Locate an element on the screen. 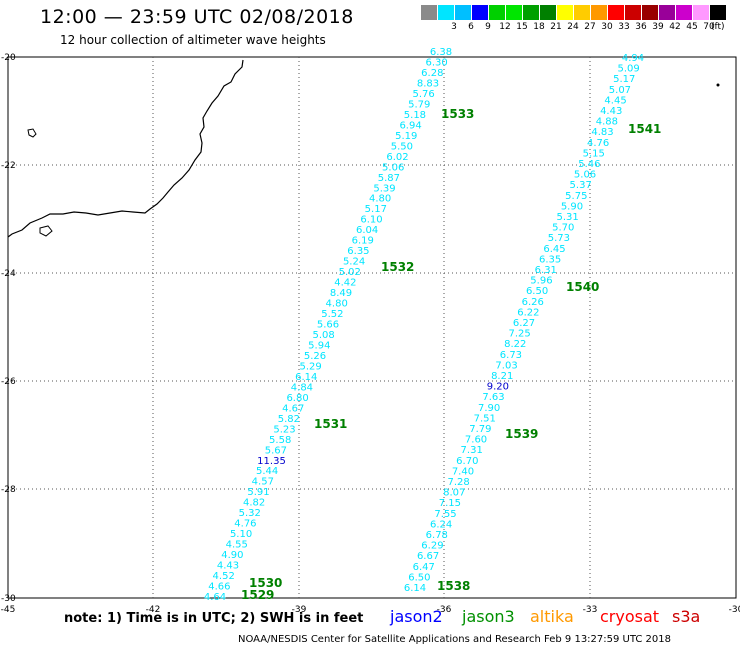  wave-height-value: 7.79 is located at coordinates (480, 429).